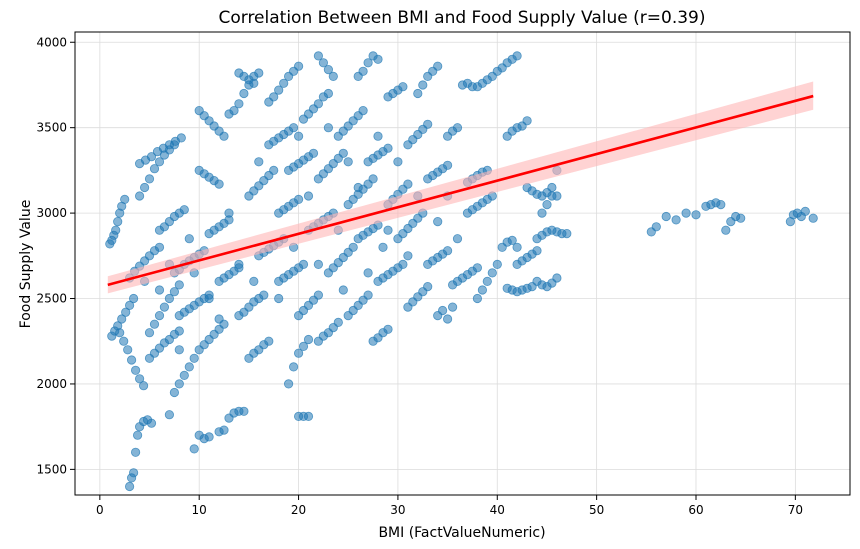 The width and height of the screenshot is (860, 549). I want to click on x-tick-label: 0, so click(100, 510).